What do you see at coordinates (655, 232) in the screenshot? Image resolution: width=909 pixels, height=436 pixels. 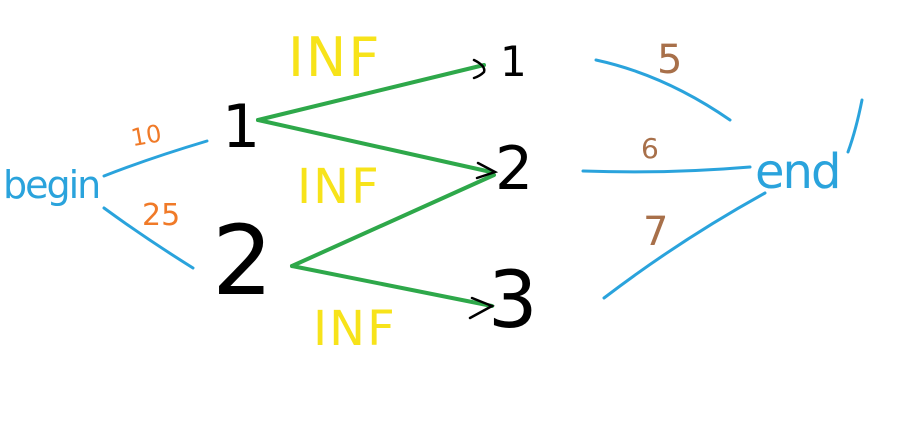 I see `capacity-right-3-end: 7` at bounding box center [655, 232].